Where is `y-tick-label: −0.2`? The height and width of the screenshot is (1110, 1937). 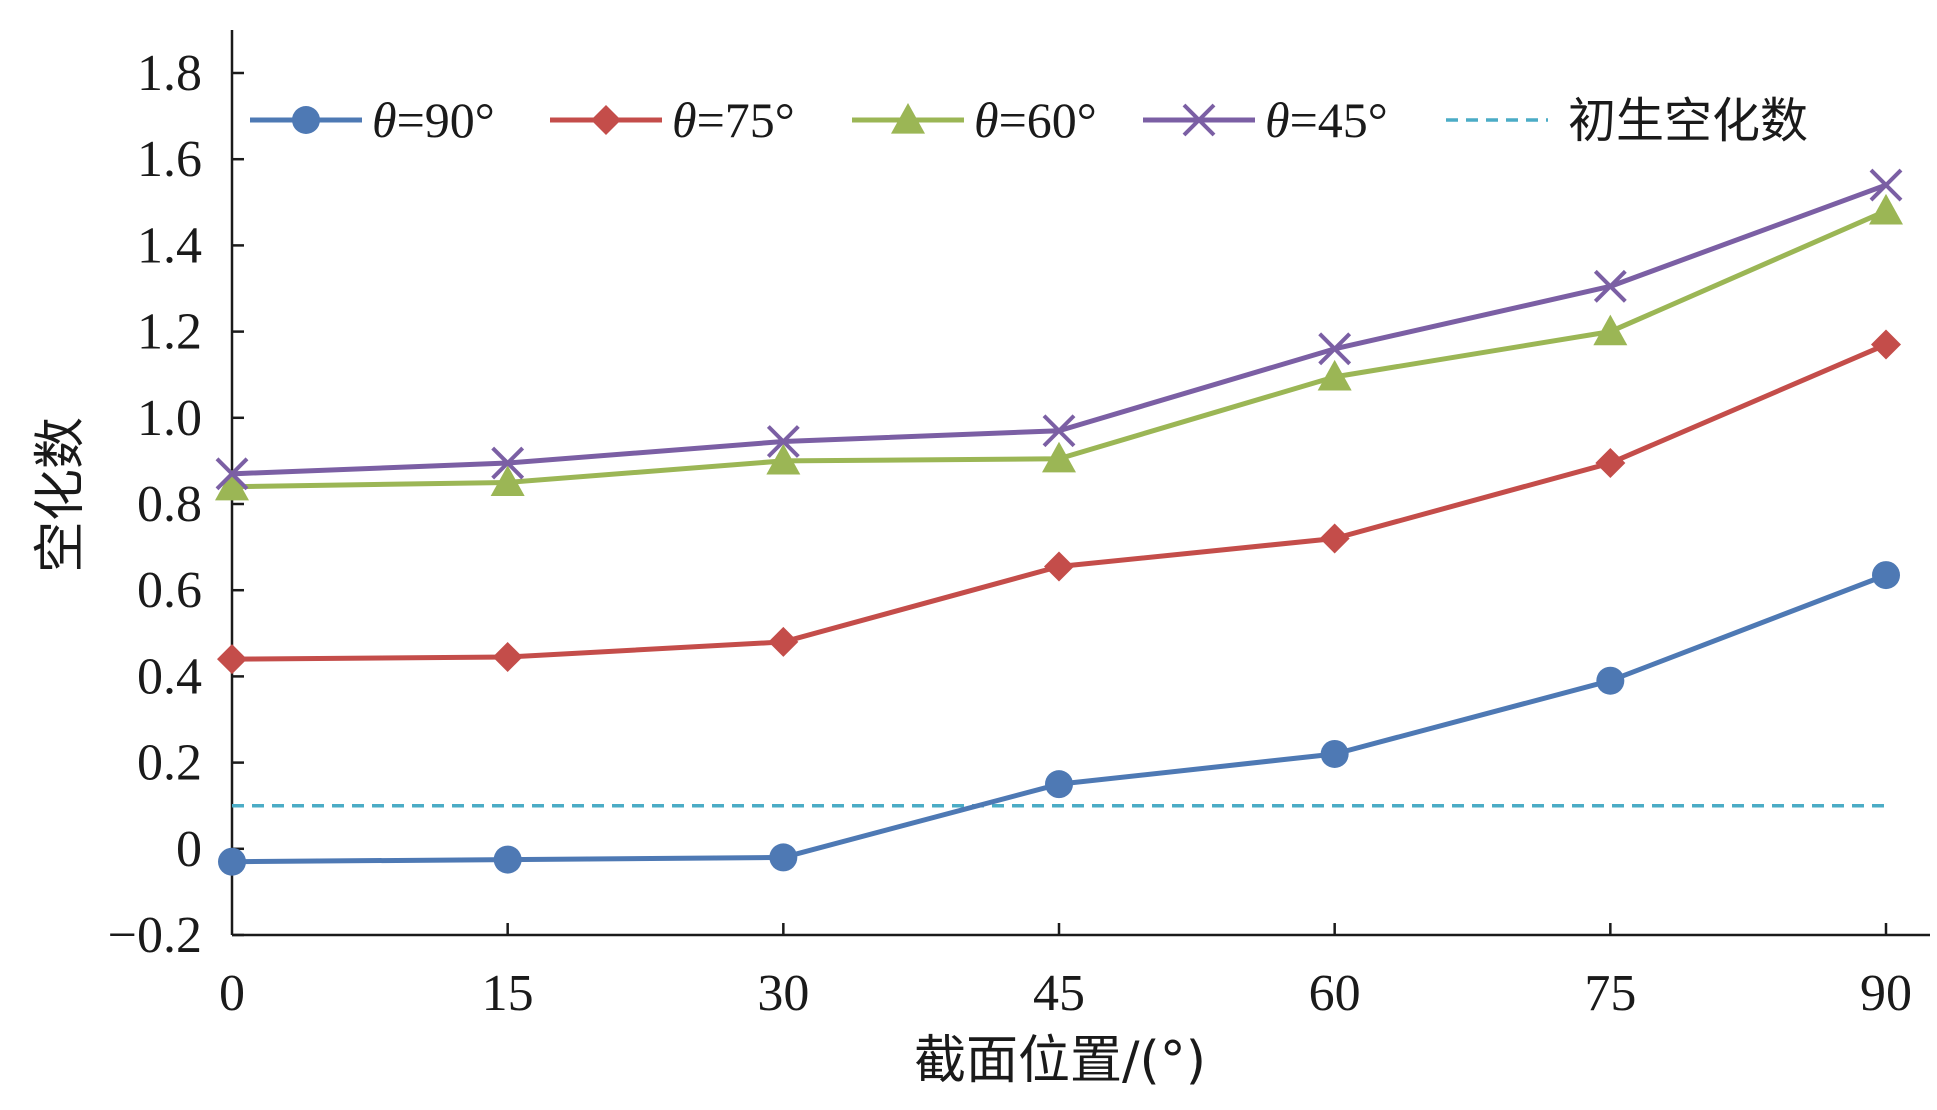
y-tick-label: −0.2 is located at coordinates (155, 935).